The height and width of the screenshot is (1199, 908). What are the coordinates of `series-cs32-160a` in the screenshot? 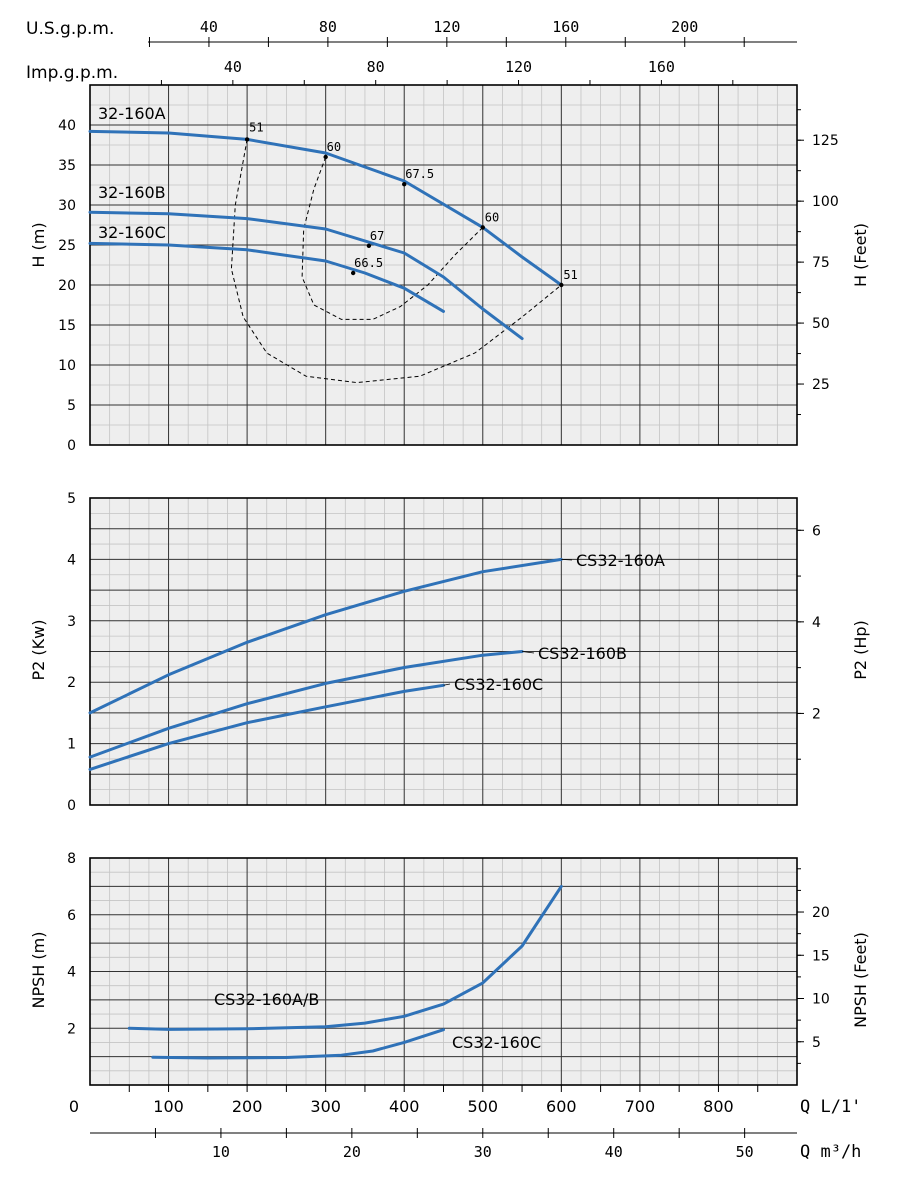 It's located at (325, 636).